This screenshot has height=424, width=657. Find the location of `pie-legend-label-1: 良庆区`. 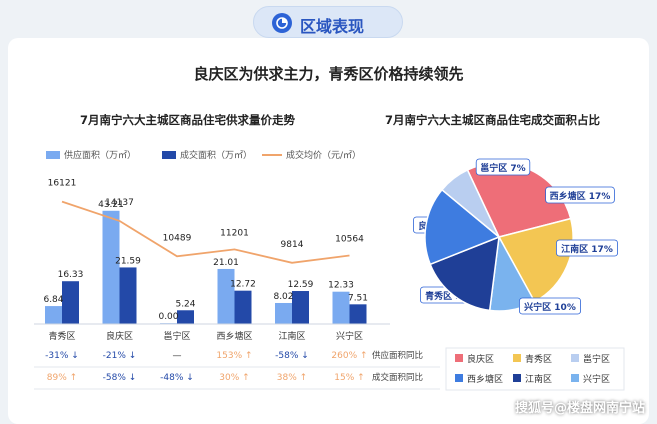

pie-legend-label-1: 良庆区 is located at coordinates (480, 359).